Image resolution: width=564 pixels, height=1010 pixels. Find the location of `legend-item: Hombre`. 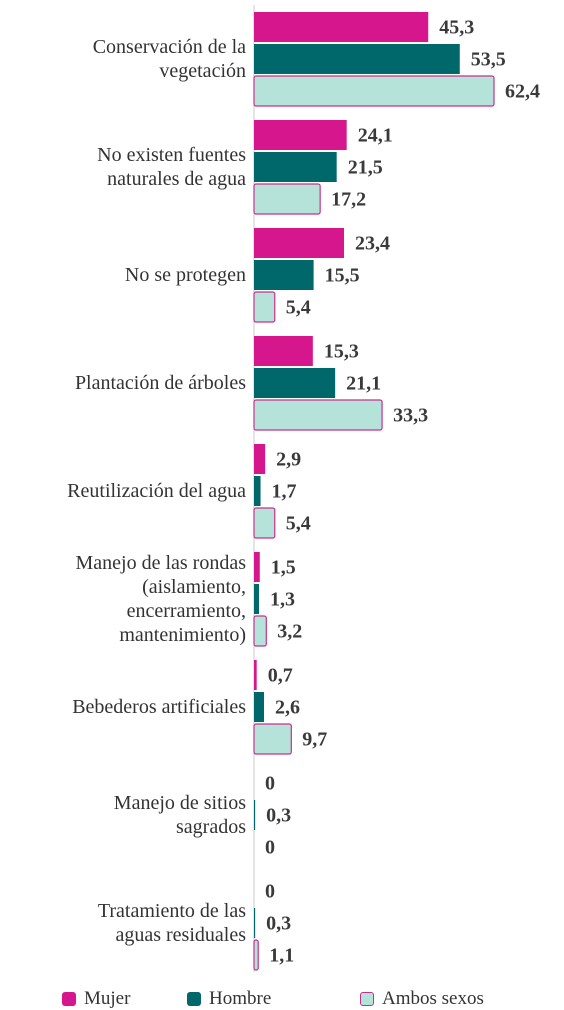

legend-item: Hombre is located at coordinates (229, 999).